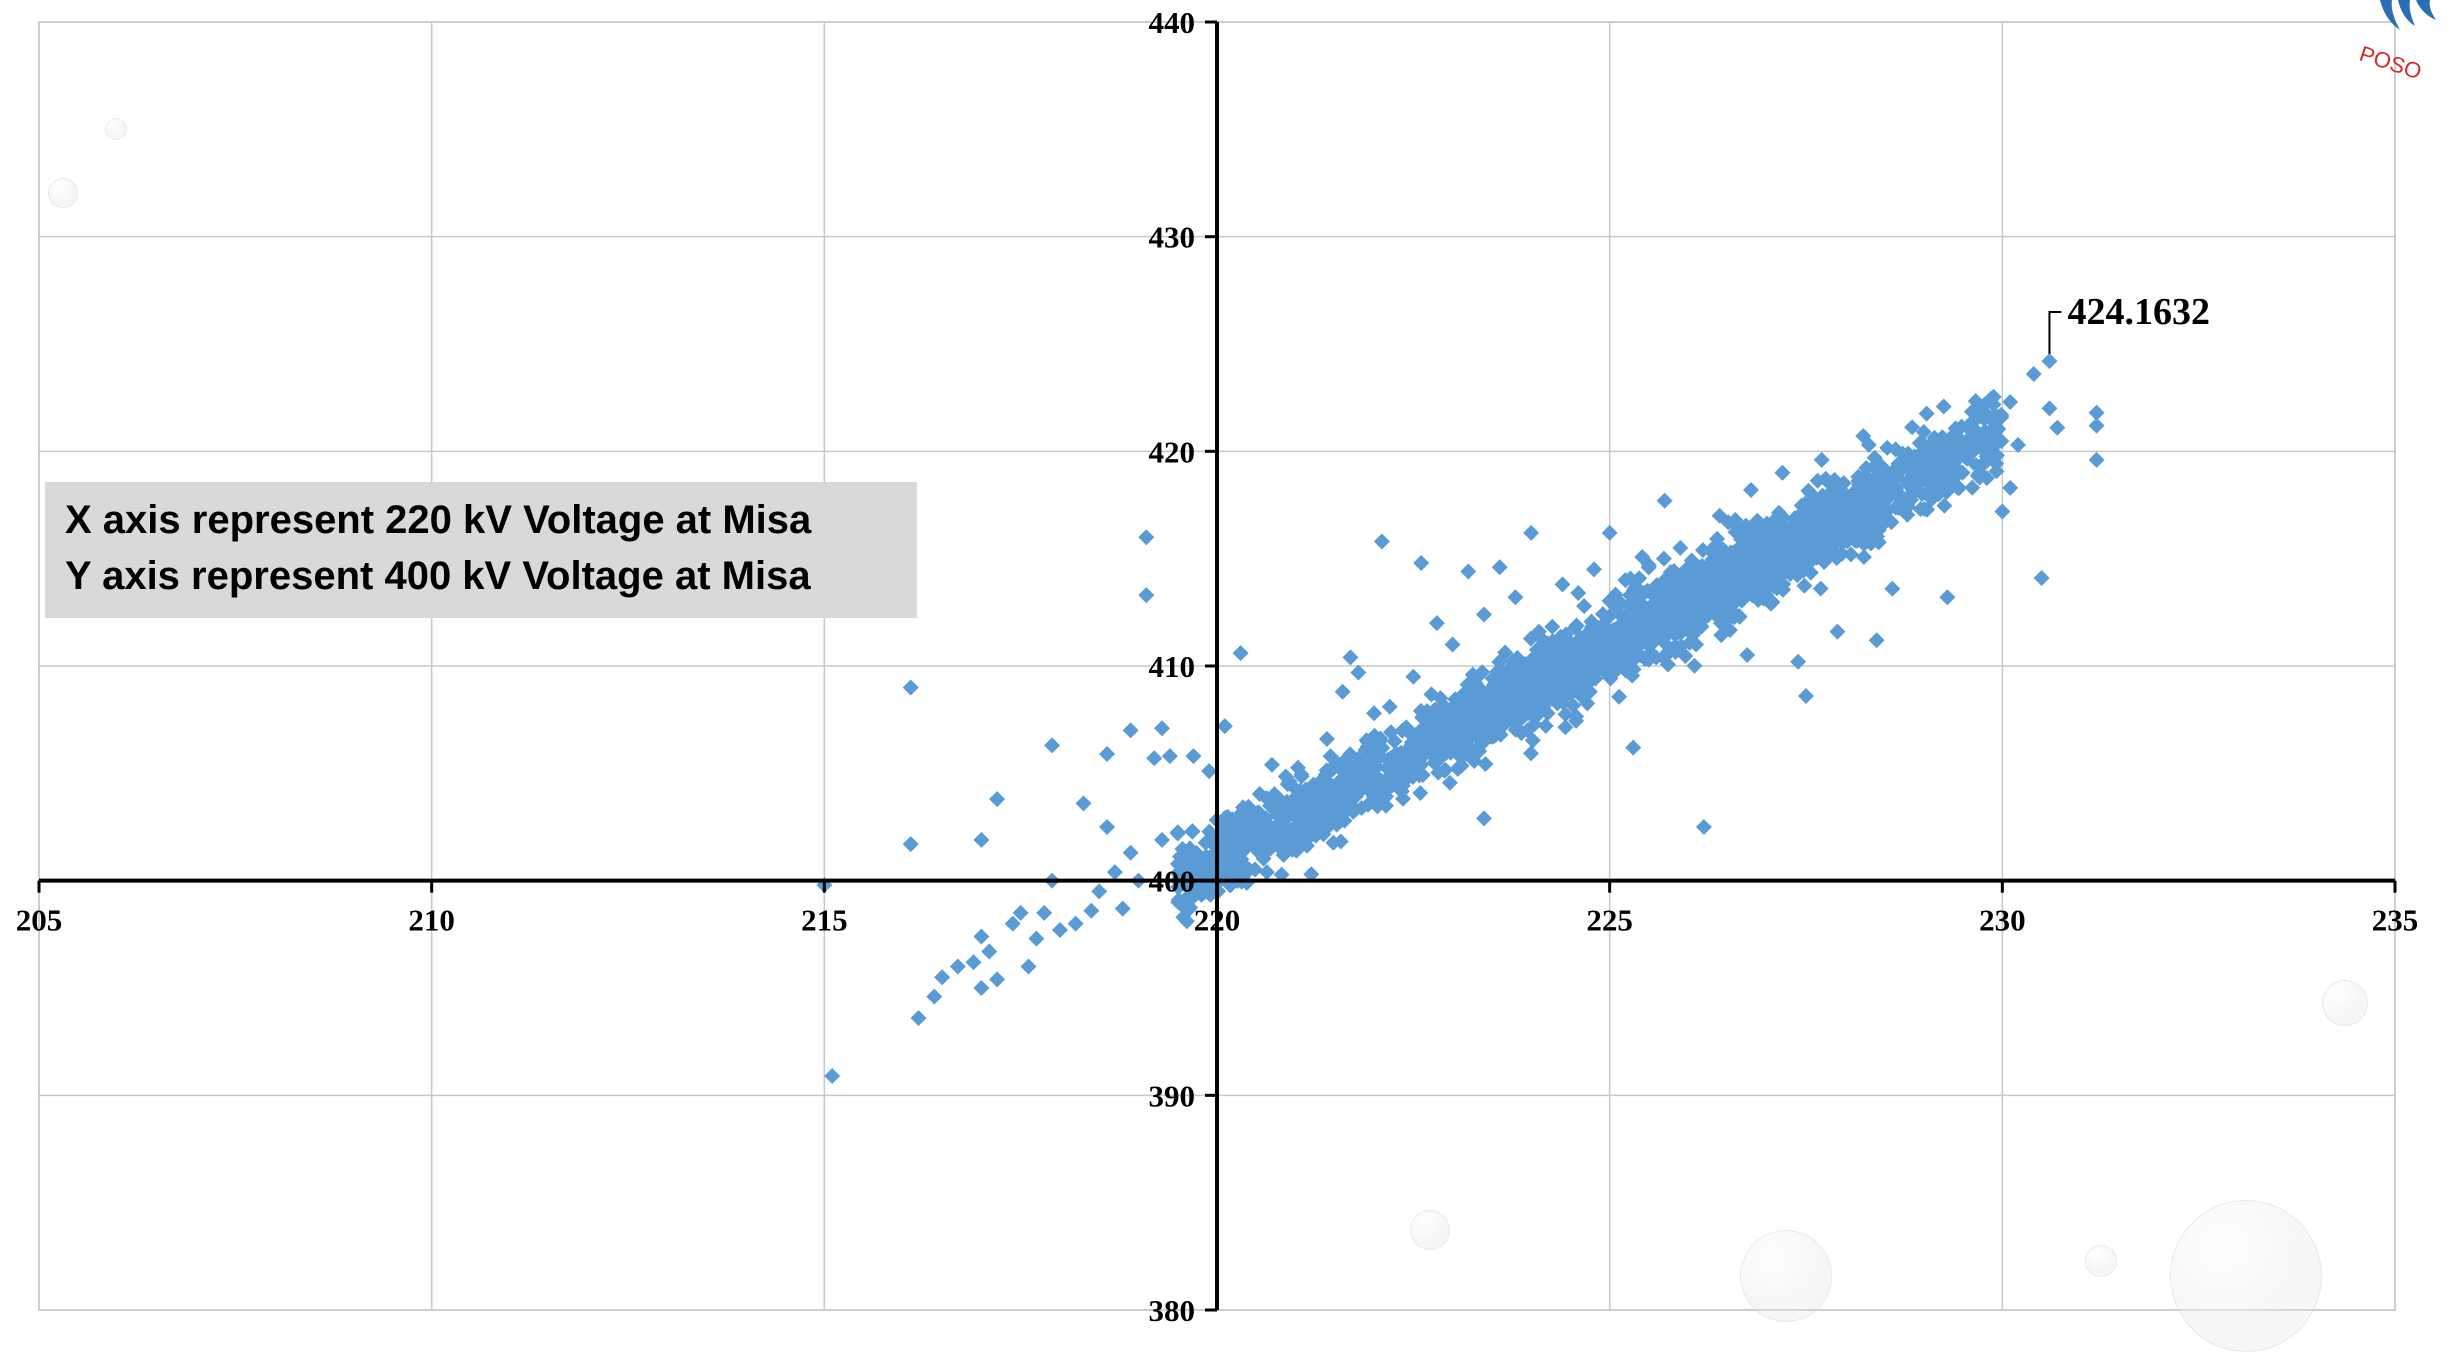  Describe the element at coordinates (438, 576) in the screenshot. I see `axis-description-y: Y axis represent 400 kV Voltage at Misa` at that location.